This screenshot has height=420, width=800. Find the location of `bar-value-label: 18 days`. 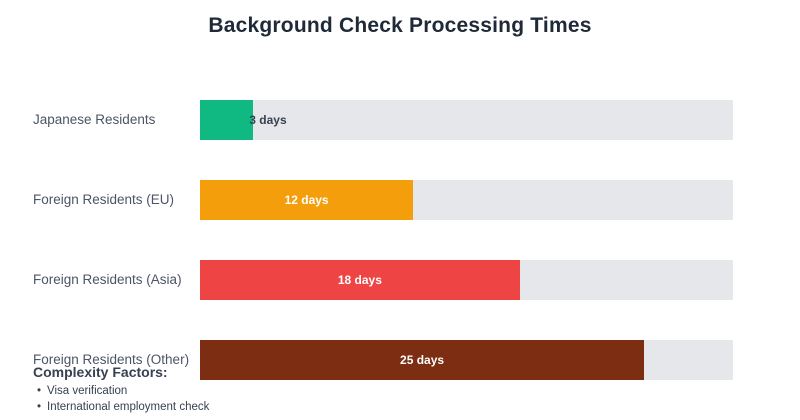

bar-value-label: 18 days is located at coordinates (359, 280).